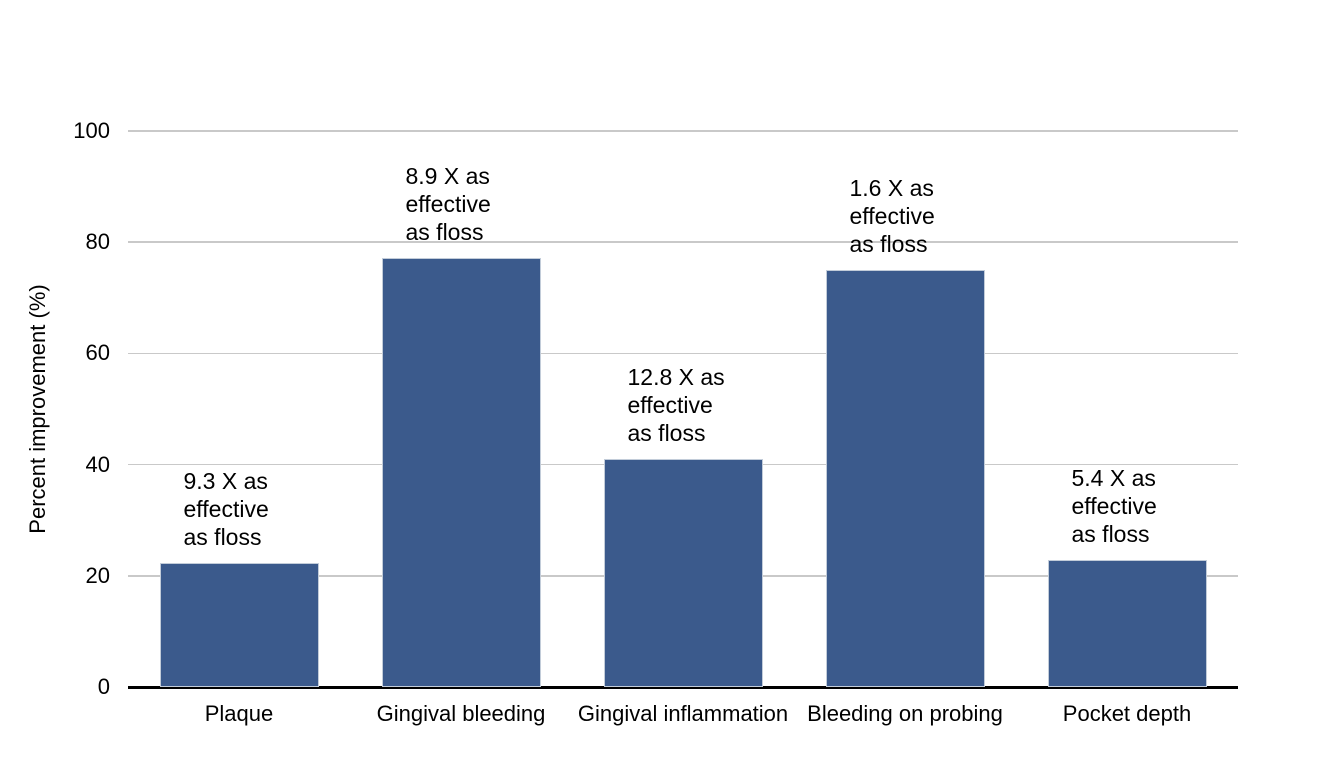 Image resolution: width=1320 pixels, height=768 pixels. What do you see at coordinates (239, 713) in the screenshot?
I see `x-tick-label: Plaque` at bounding box center [239, 713].